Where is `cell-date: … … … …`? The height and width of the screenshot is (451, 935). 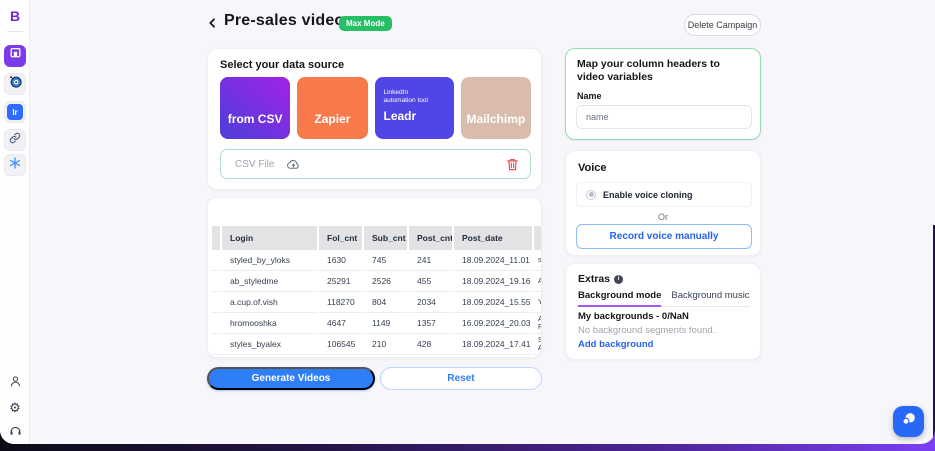 cell-date: … … … … is located at coordinates (493, 356).